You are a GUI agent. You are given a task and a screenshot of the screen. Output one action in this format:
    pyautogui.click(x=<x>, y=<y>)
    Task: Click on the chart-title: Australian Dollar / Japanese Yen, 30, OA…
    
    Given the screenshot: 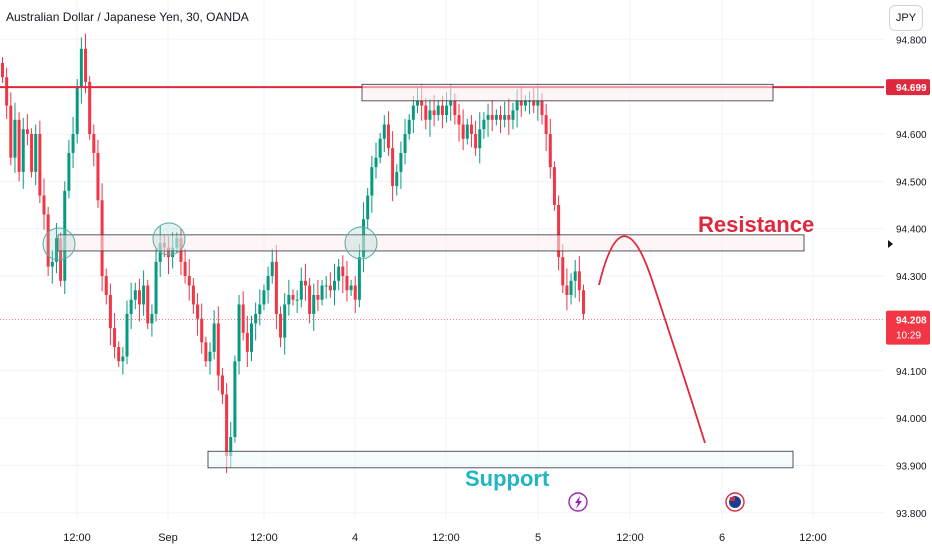 What is the action you would take?
    pyautogui.click(x=127, y=17)
    